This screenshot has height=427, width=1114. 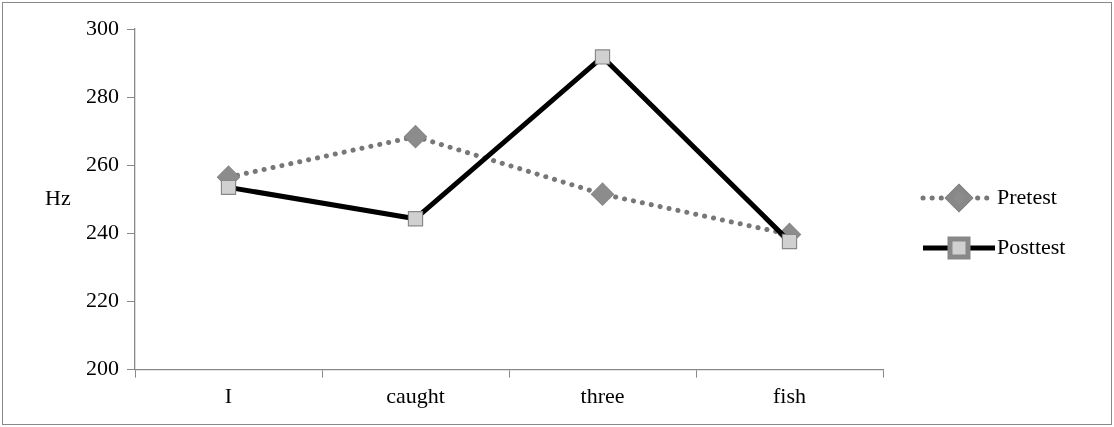 I want to click on y-axis-title: Hz, so click(x=58, y=198).